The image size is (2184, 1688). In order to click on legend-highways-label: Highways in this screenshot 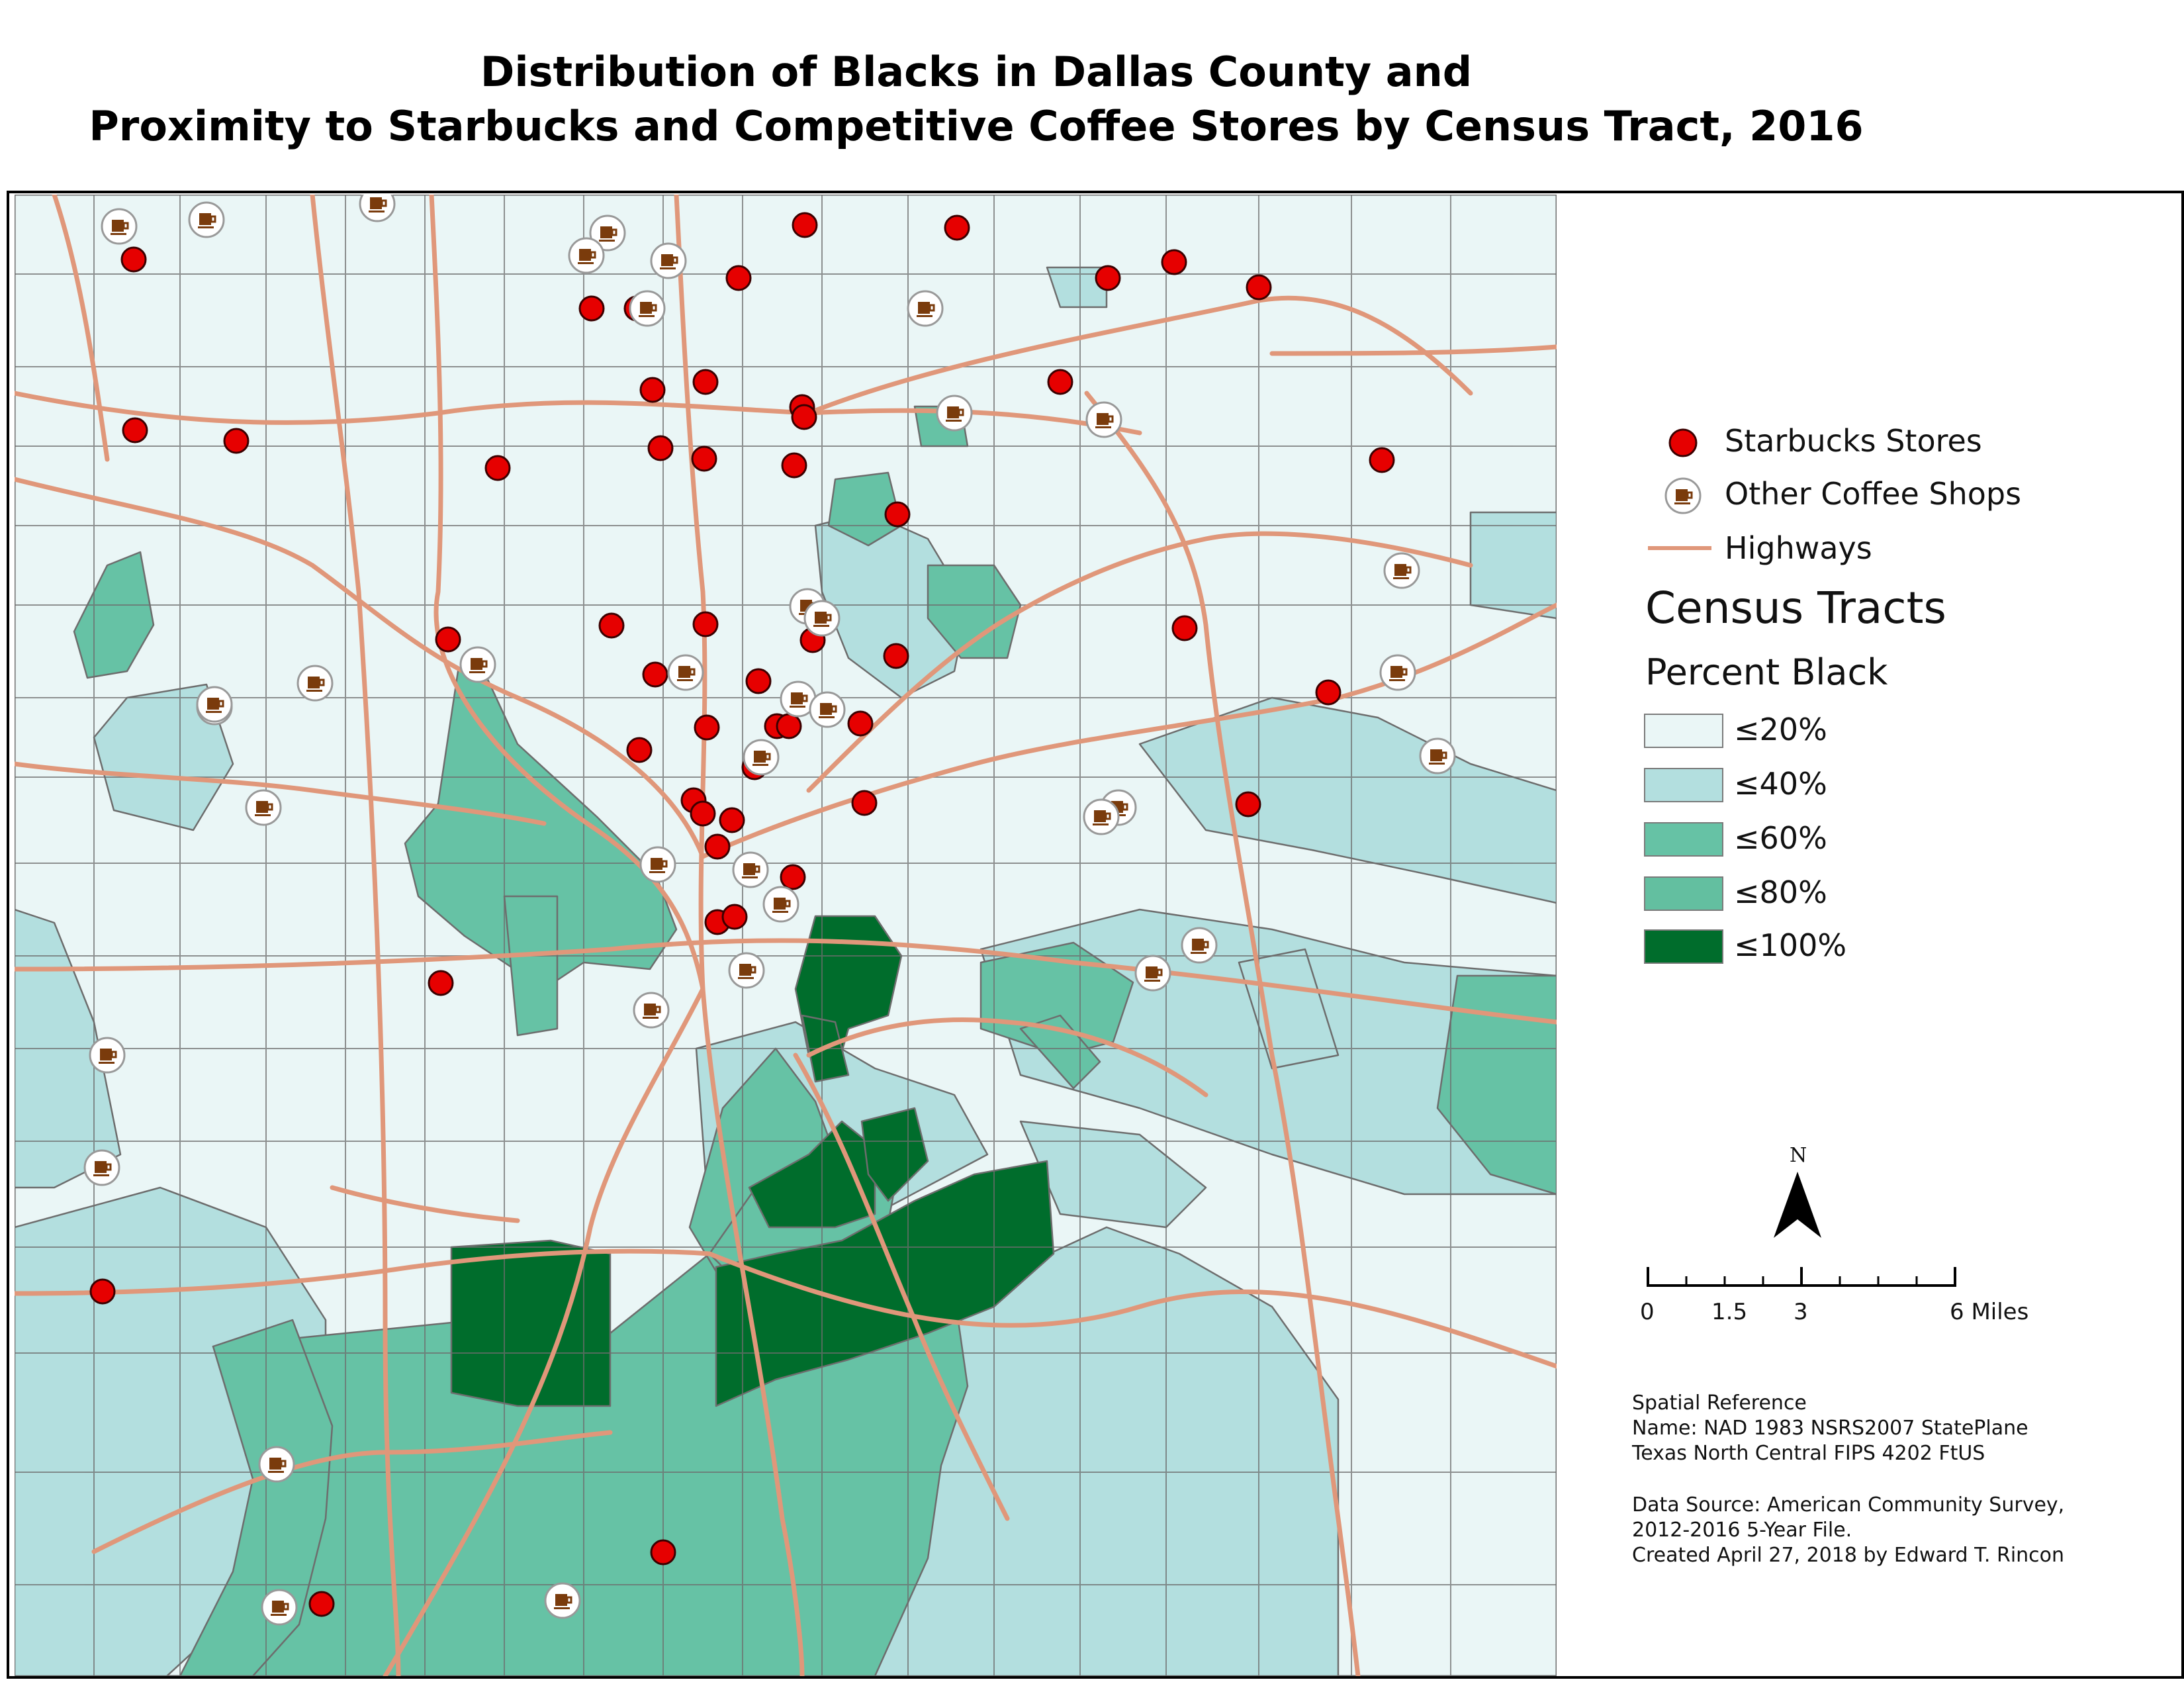, I will do `click(1798, 548)`.